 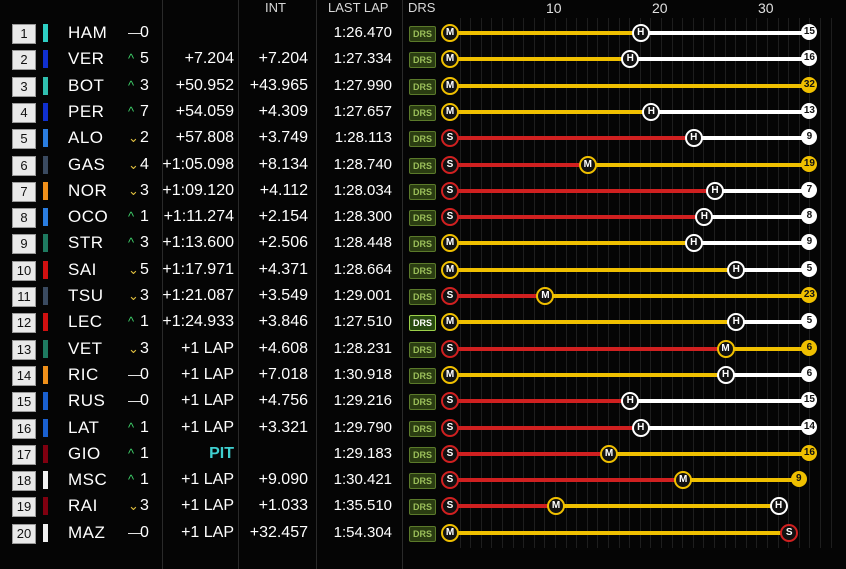 I want to click on table-row: 5 ALO ⌄2 +57.808 +3.749 1:28.113 DRS S H 9, so click(x=423, y=138).